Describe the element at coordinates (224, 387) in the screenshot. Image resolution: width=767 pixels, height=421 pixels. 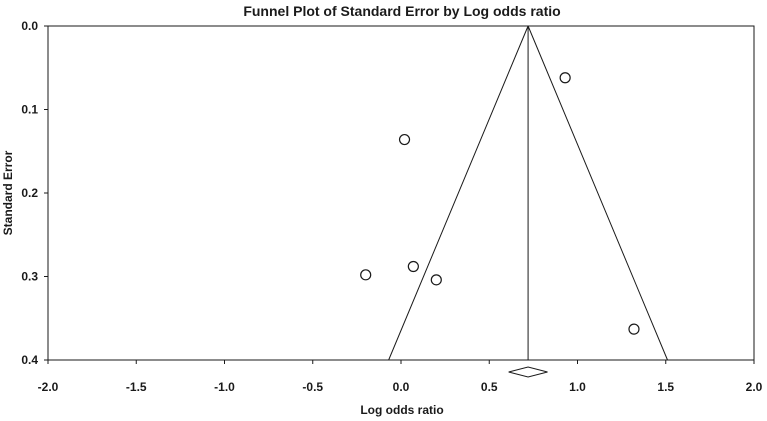
I see `x-tick-label: -1.0` at that location.